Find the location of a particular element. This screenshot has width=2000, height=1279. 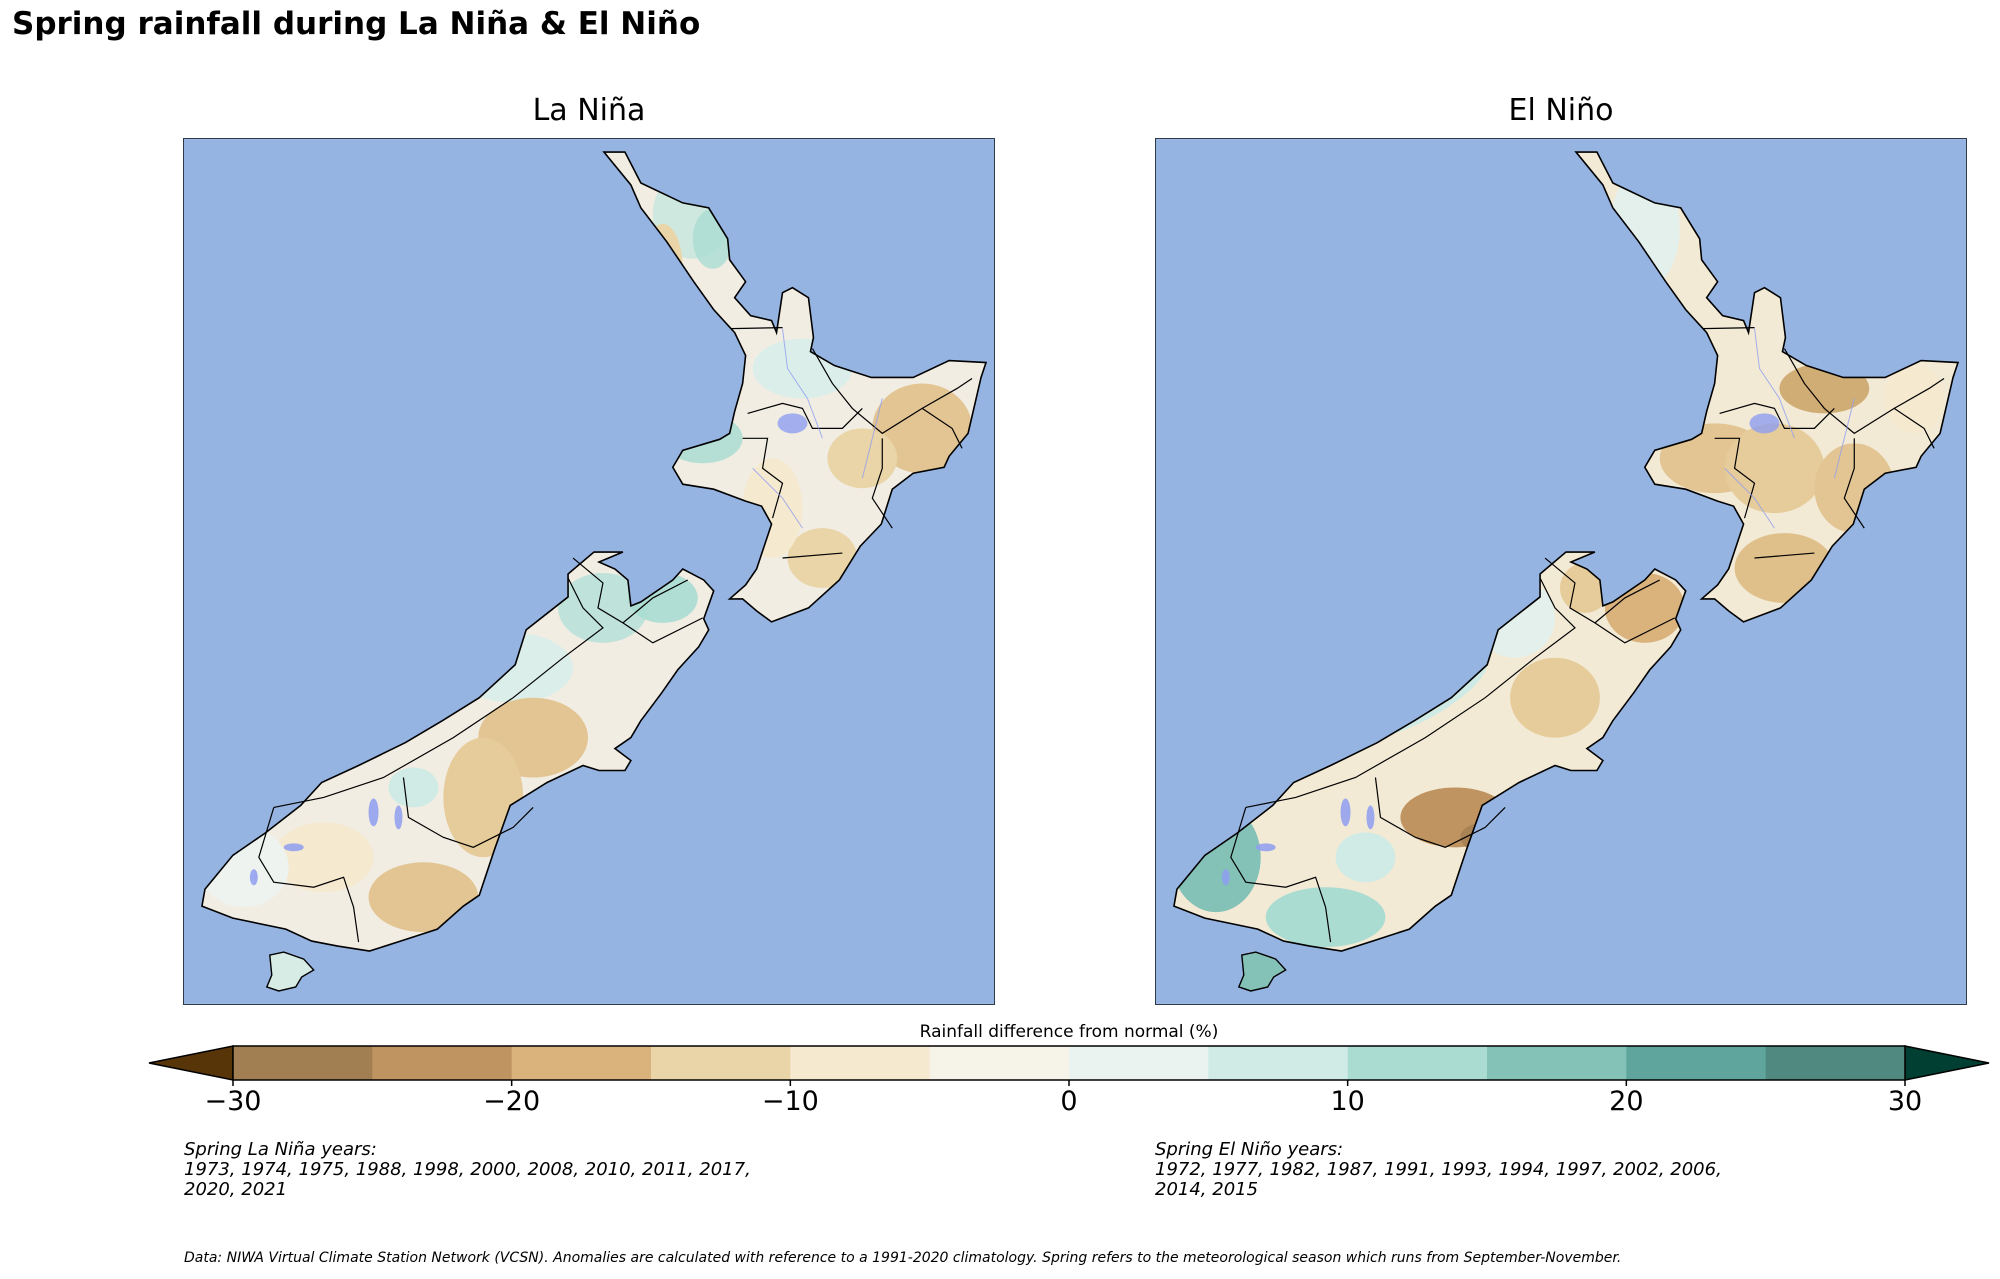

la-nina-years-heading: Spring La Niña years: is located at coordinates (280, 1149).